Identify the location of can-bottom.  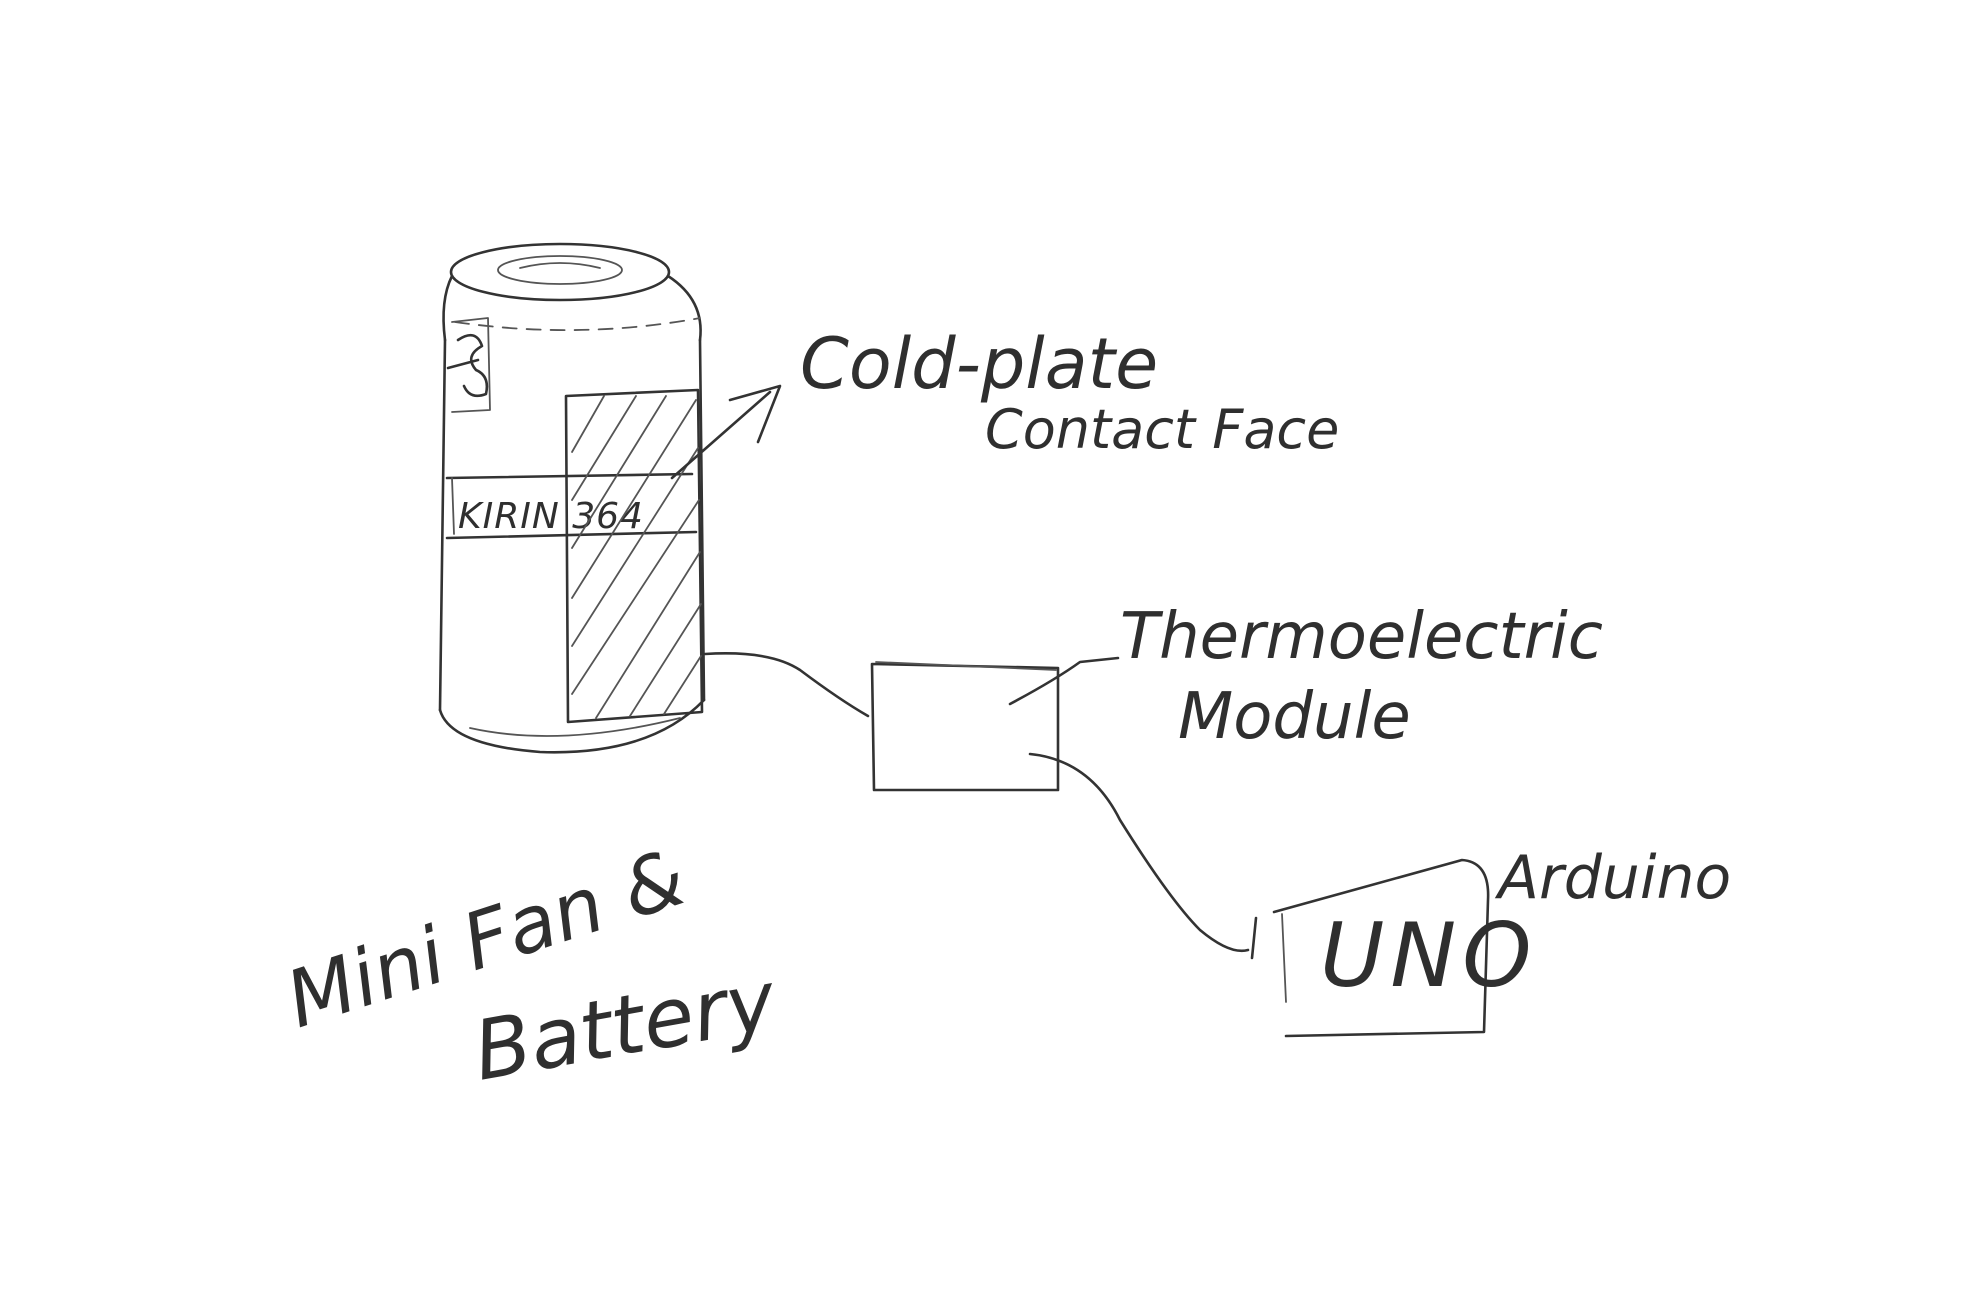
(572, 726).